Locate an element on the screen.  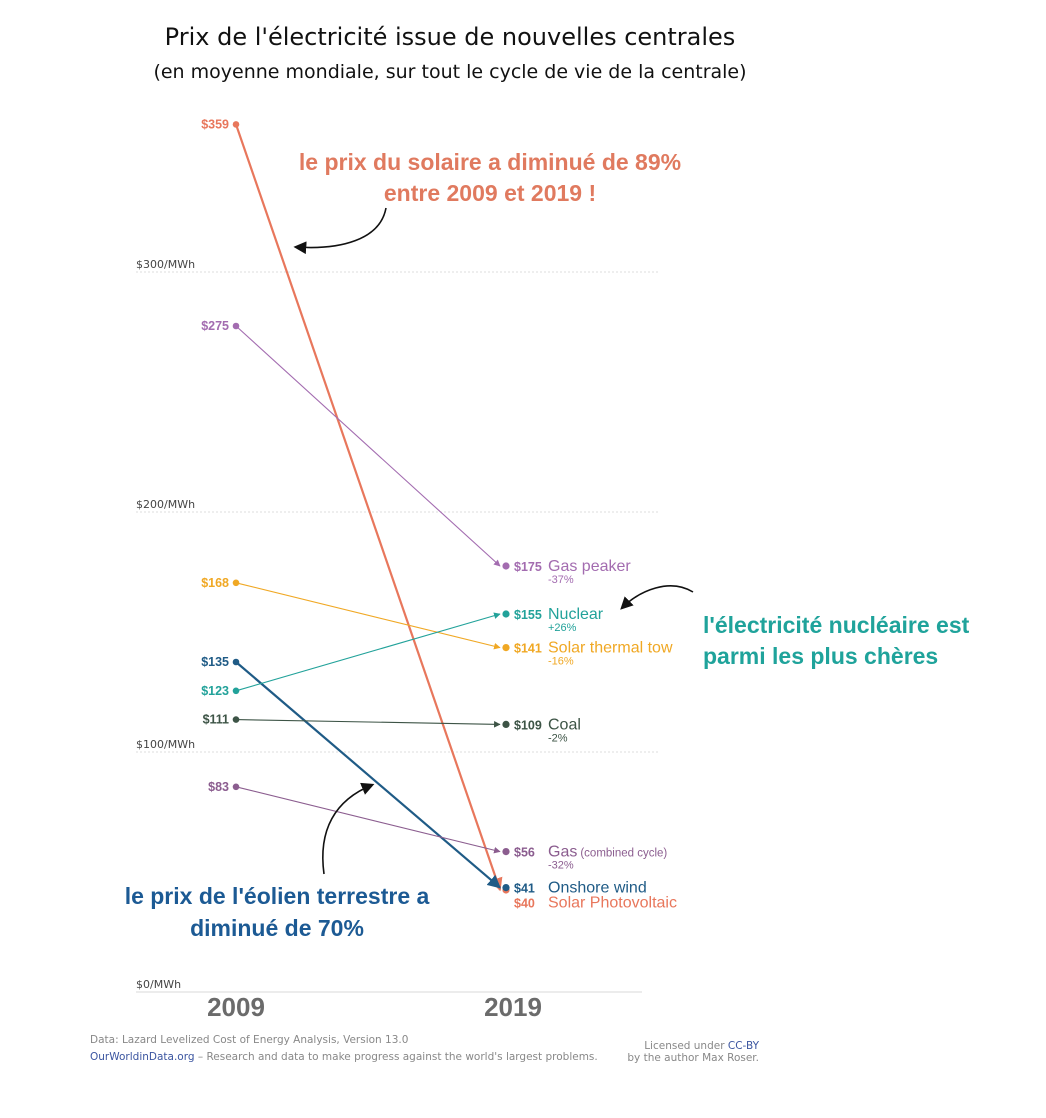
end-value-label: $40 is located at coordinates (524, 904).